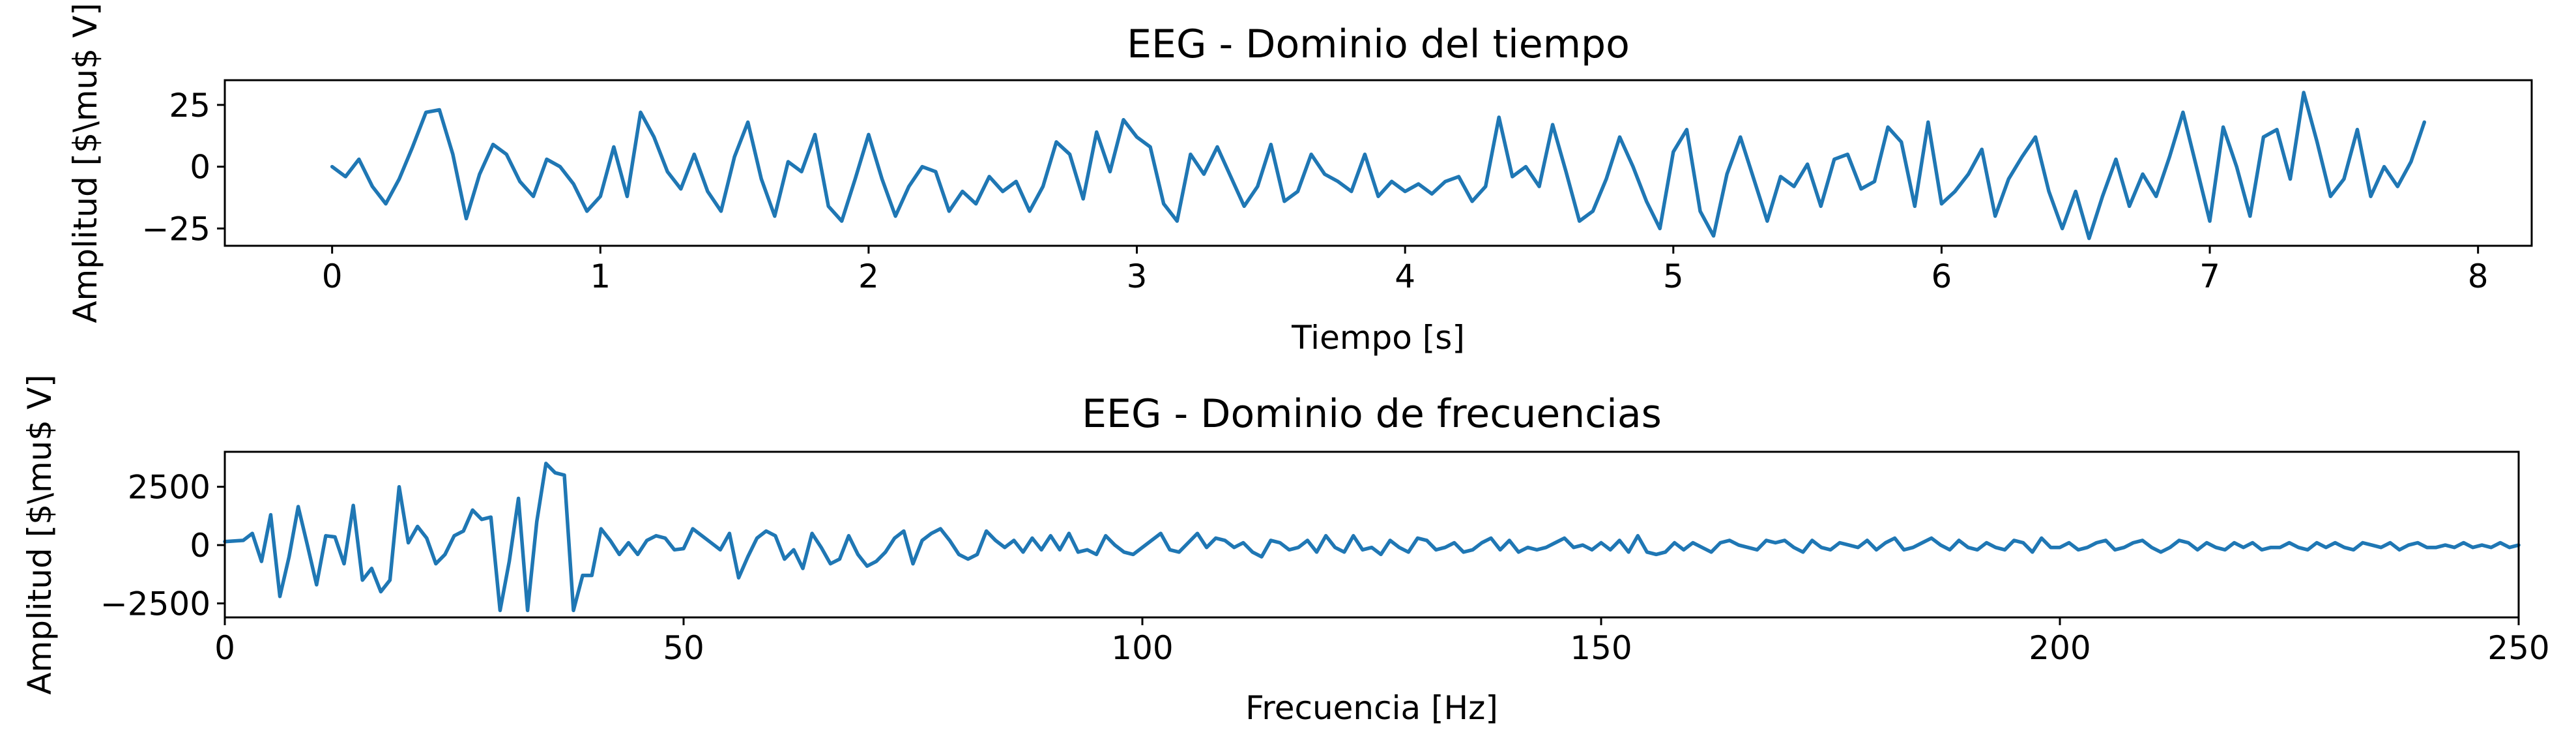  I want to click on frequency-domain-ytick-label: 2500, so click(169, 488).